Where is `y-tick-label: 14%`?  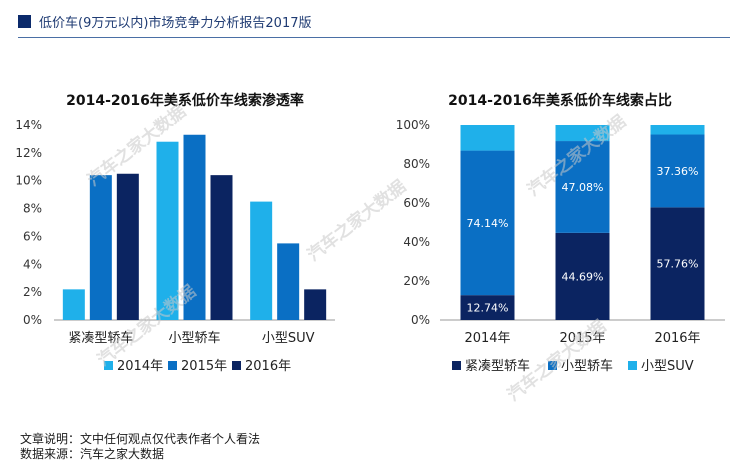 y-tick-label: 14% is located at coordinates (28, 125).